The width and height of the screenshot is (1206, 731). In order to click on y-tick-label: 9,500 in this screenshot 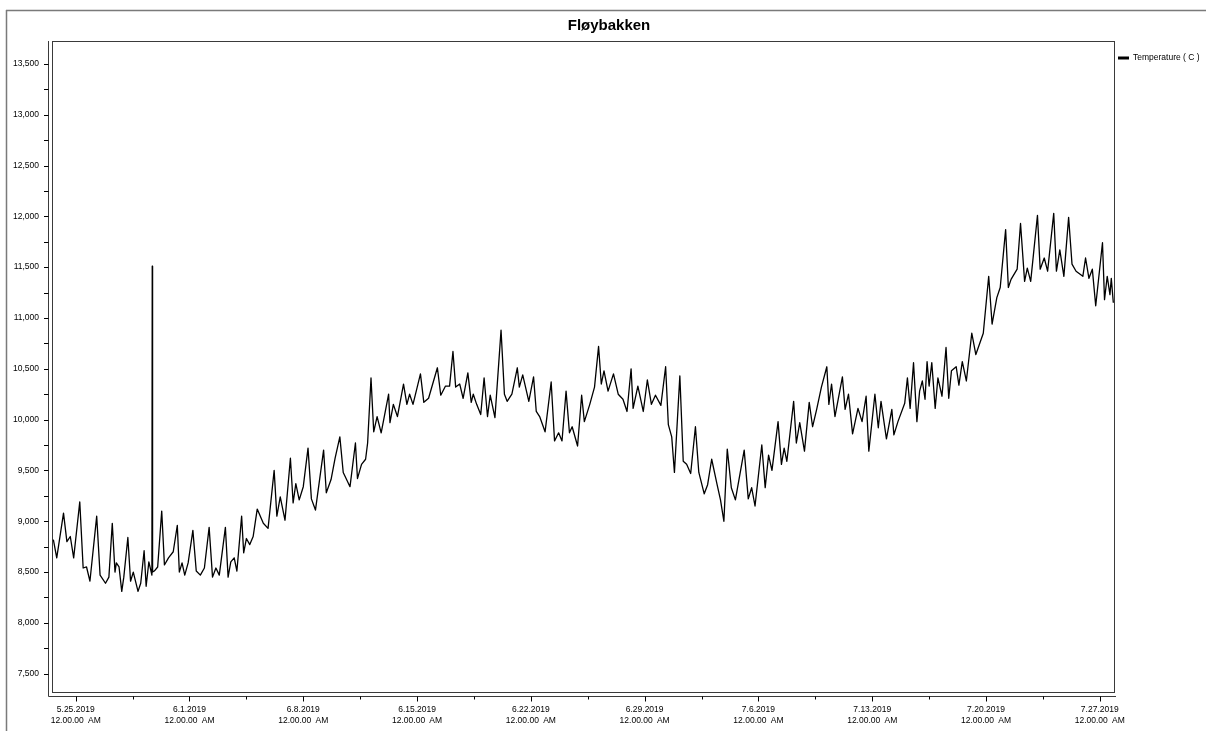, I will do `click(28, 469)`.